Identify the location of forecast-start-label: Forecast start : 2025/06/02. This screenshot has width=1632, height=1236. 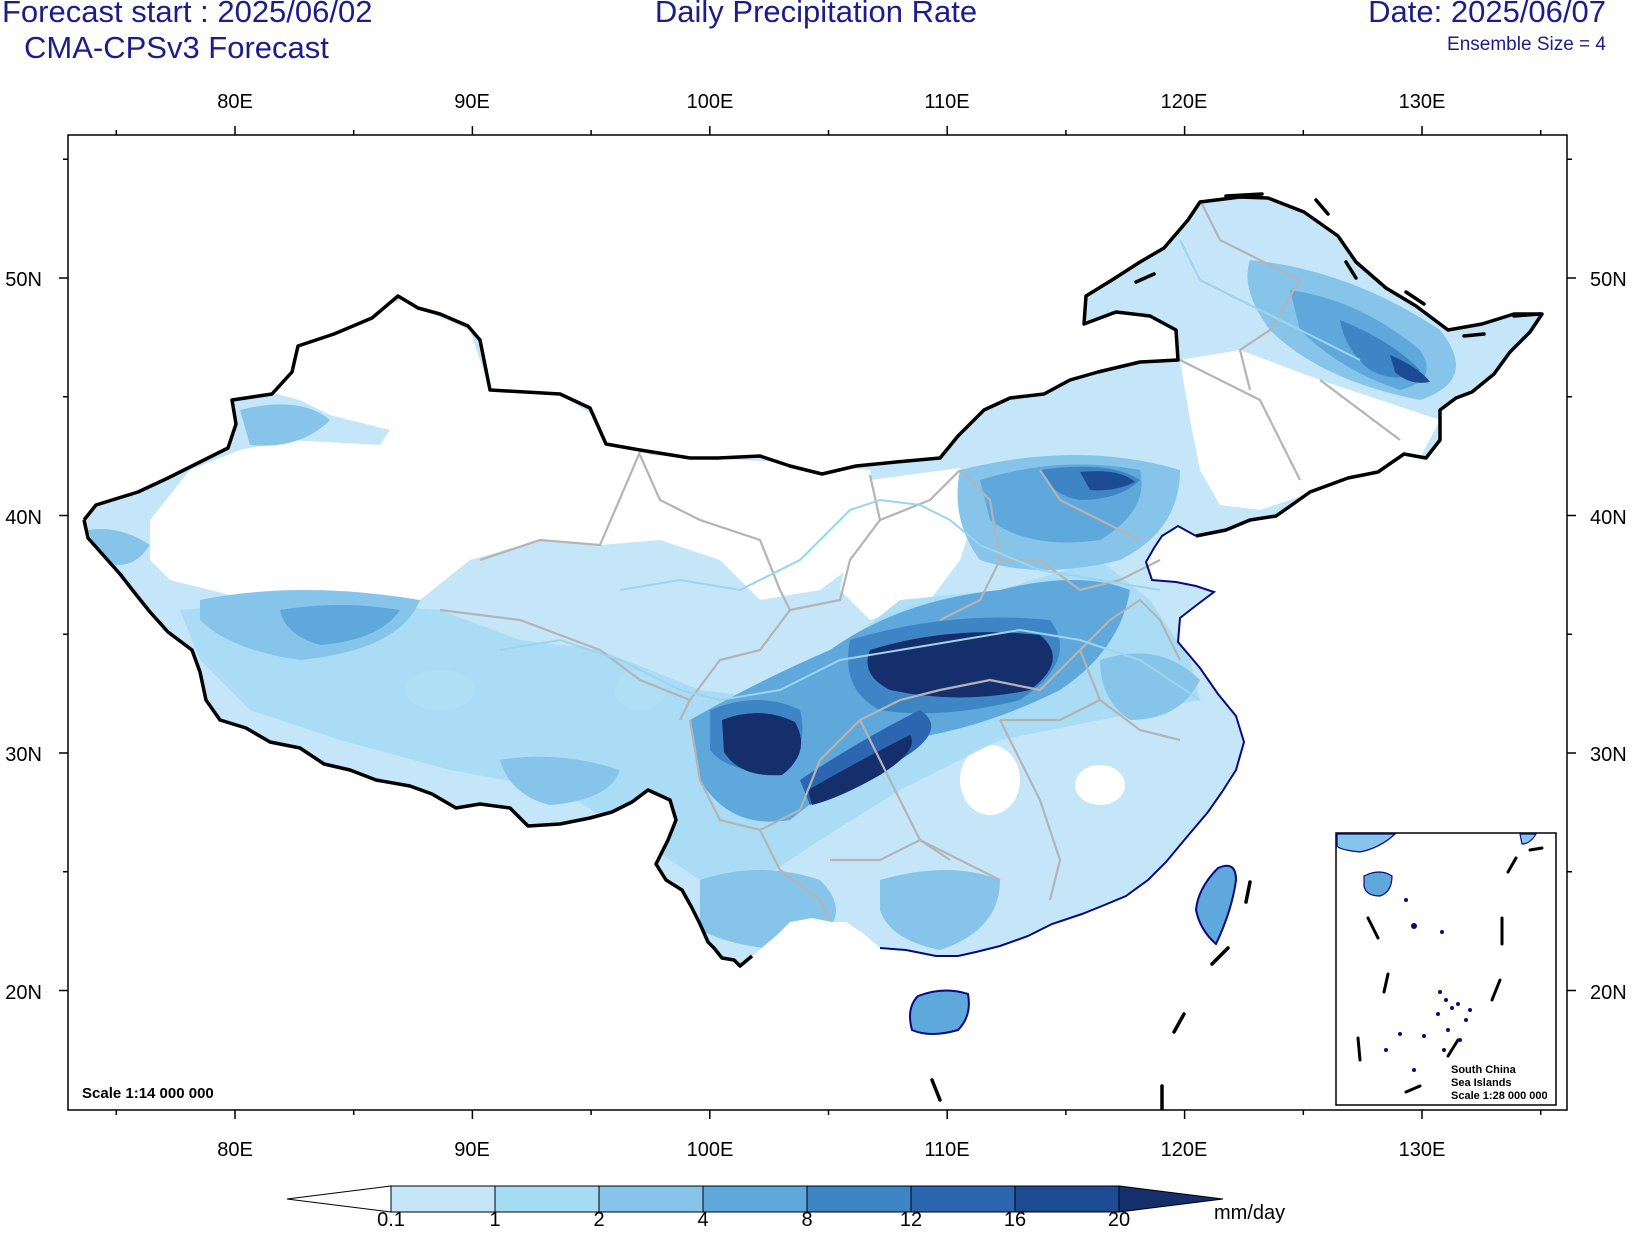
(187, 14).